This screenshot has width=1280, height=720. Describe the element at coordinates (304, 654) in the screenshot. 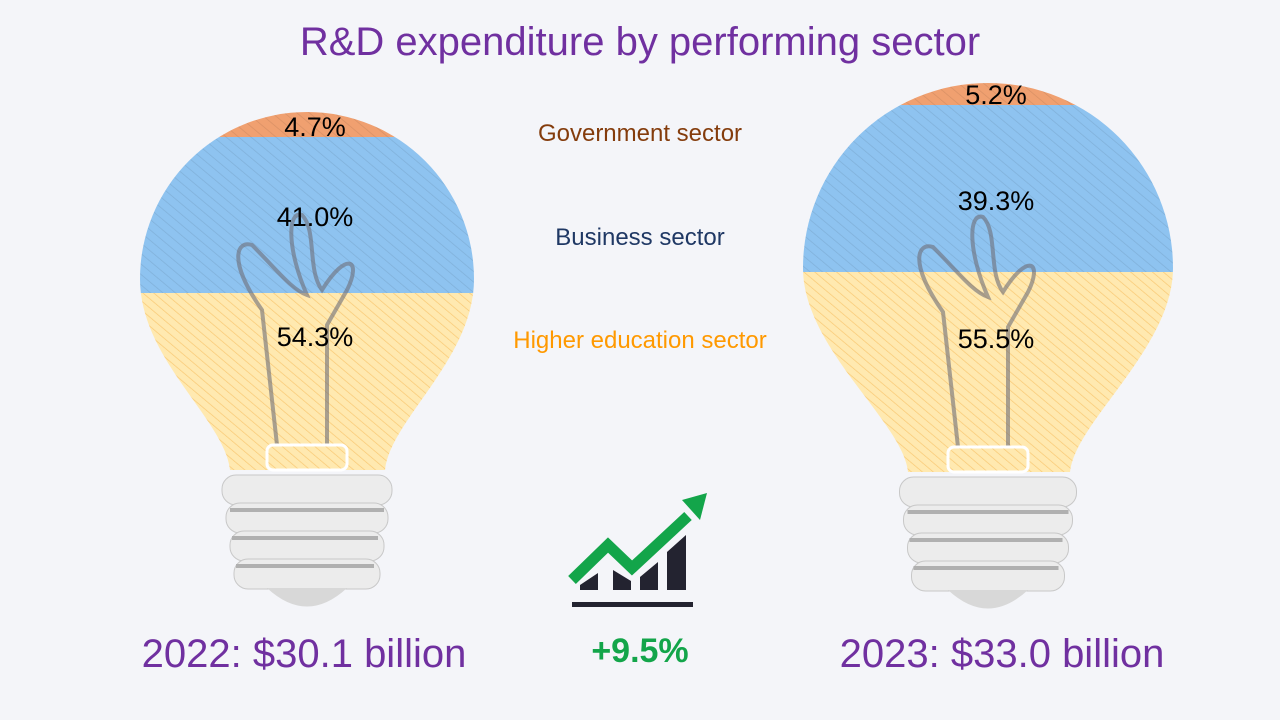

I see `total-2022: 2022: $30.1 billion` at that location.